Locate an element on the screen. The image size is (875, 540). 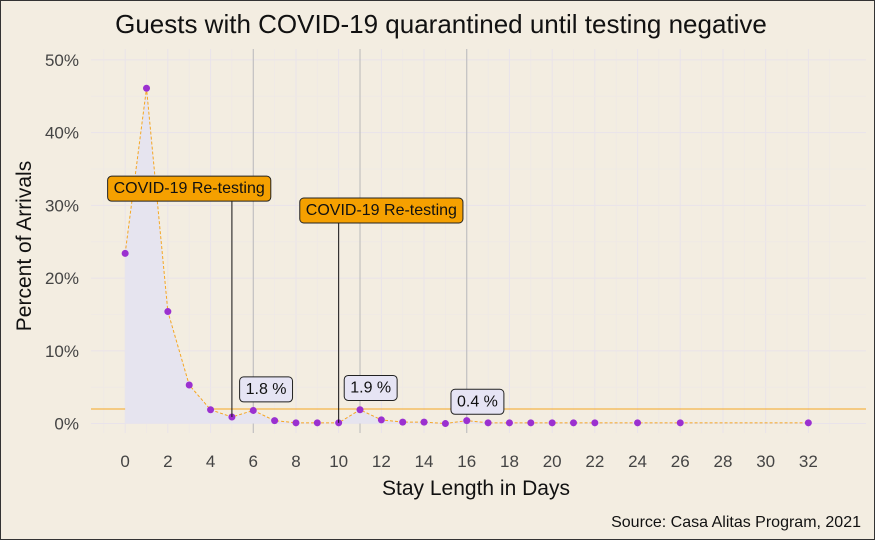
x-tick-labels: 0 2 4 6 8 10 12 14 16 18 20 22 24 26 28 30 32 is located at coordinates (468, 461).